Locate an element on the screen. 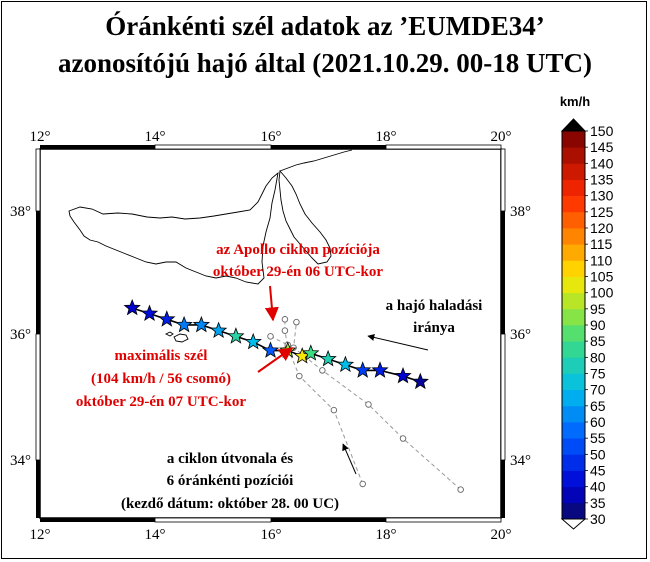 The image size is (650, 562). max-wind-label-line-3: október 29-én 07 UTC-kor is located at coordinates (161, 402).